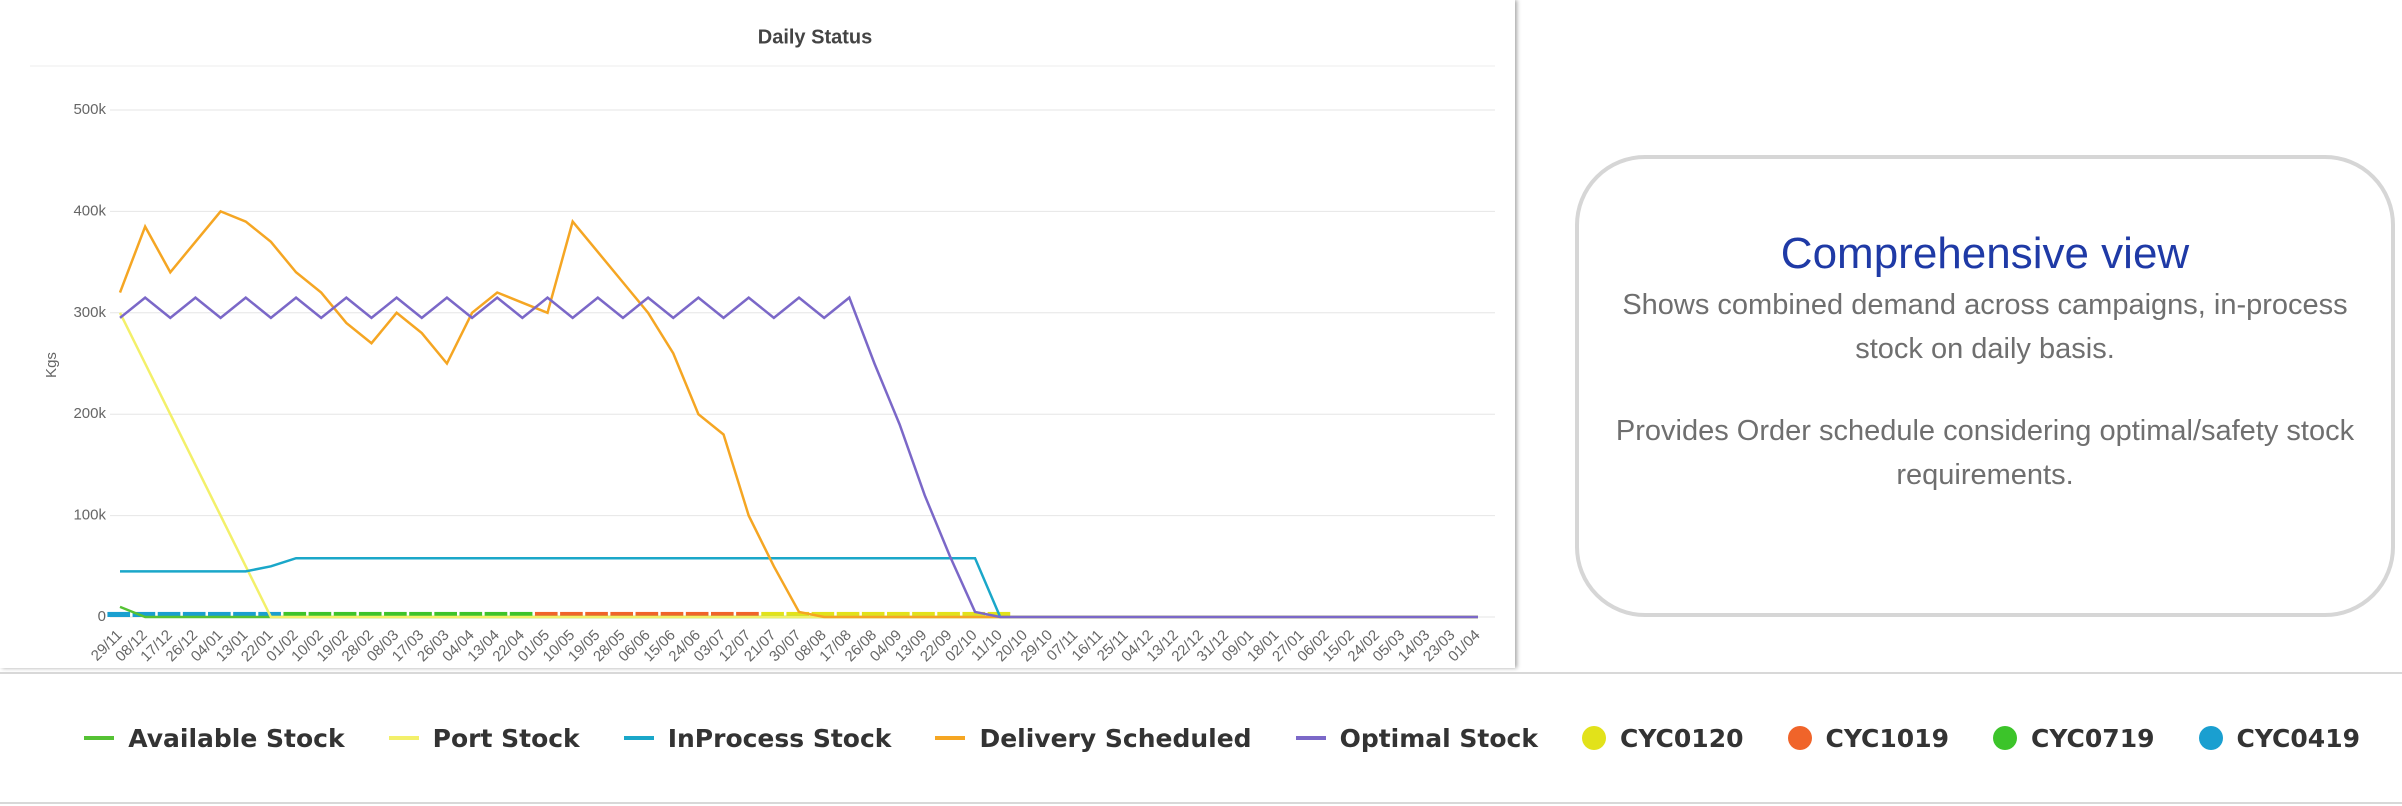 The width and height of the screenshot is (2402, 806). Describe the element at coordinates (89, 413) in the screenshot. I see `y-tick-label: 200k` at that location.